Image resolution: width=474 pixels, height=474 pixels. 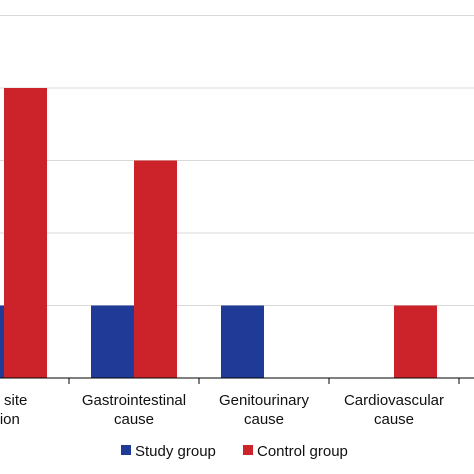 I want to click on x-tick-label: ction, so click(x=10, y=419).